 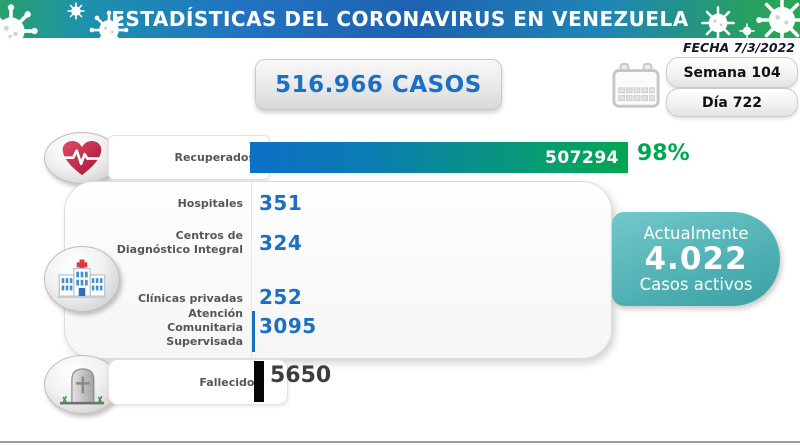 I want to click on recovered-label-box: Recuperados, so click(x=189, y=157).